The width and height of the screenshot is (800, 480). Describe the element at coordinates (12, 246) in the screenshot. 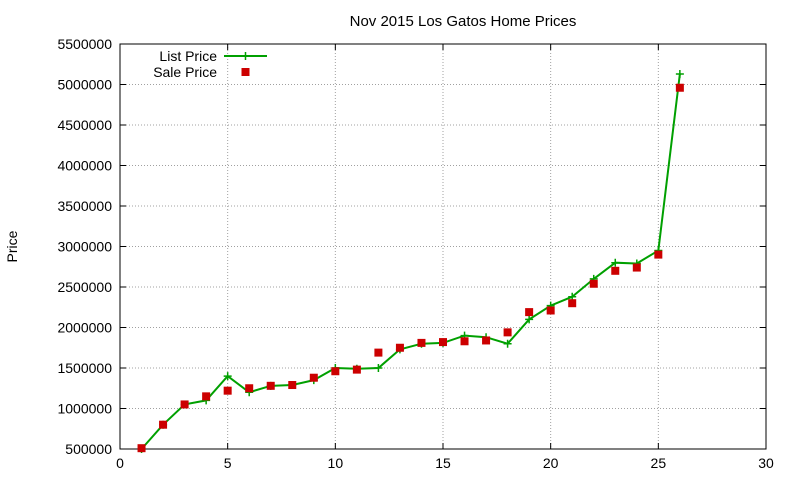

I see `y-axis-label: Price` at that location.